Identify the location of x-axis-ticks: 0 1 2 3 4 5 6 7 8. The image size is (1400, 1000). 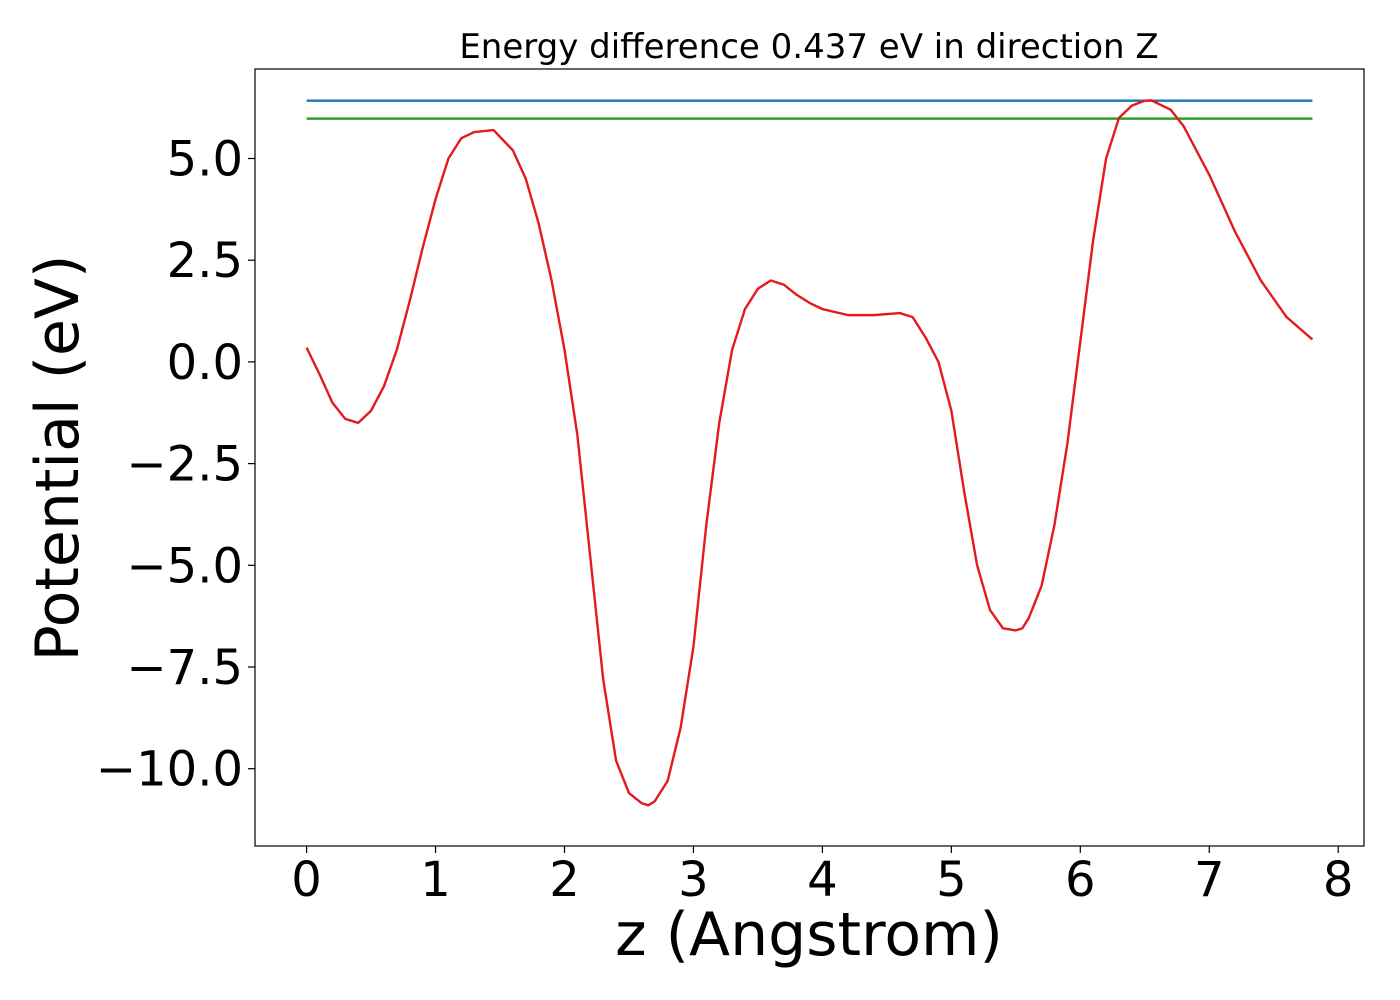
(822, 877).